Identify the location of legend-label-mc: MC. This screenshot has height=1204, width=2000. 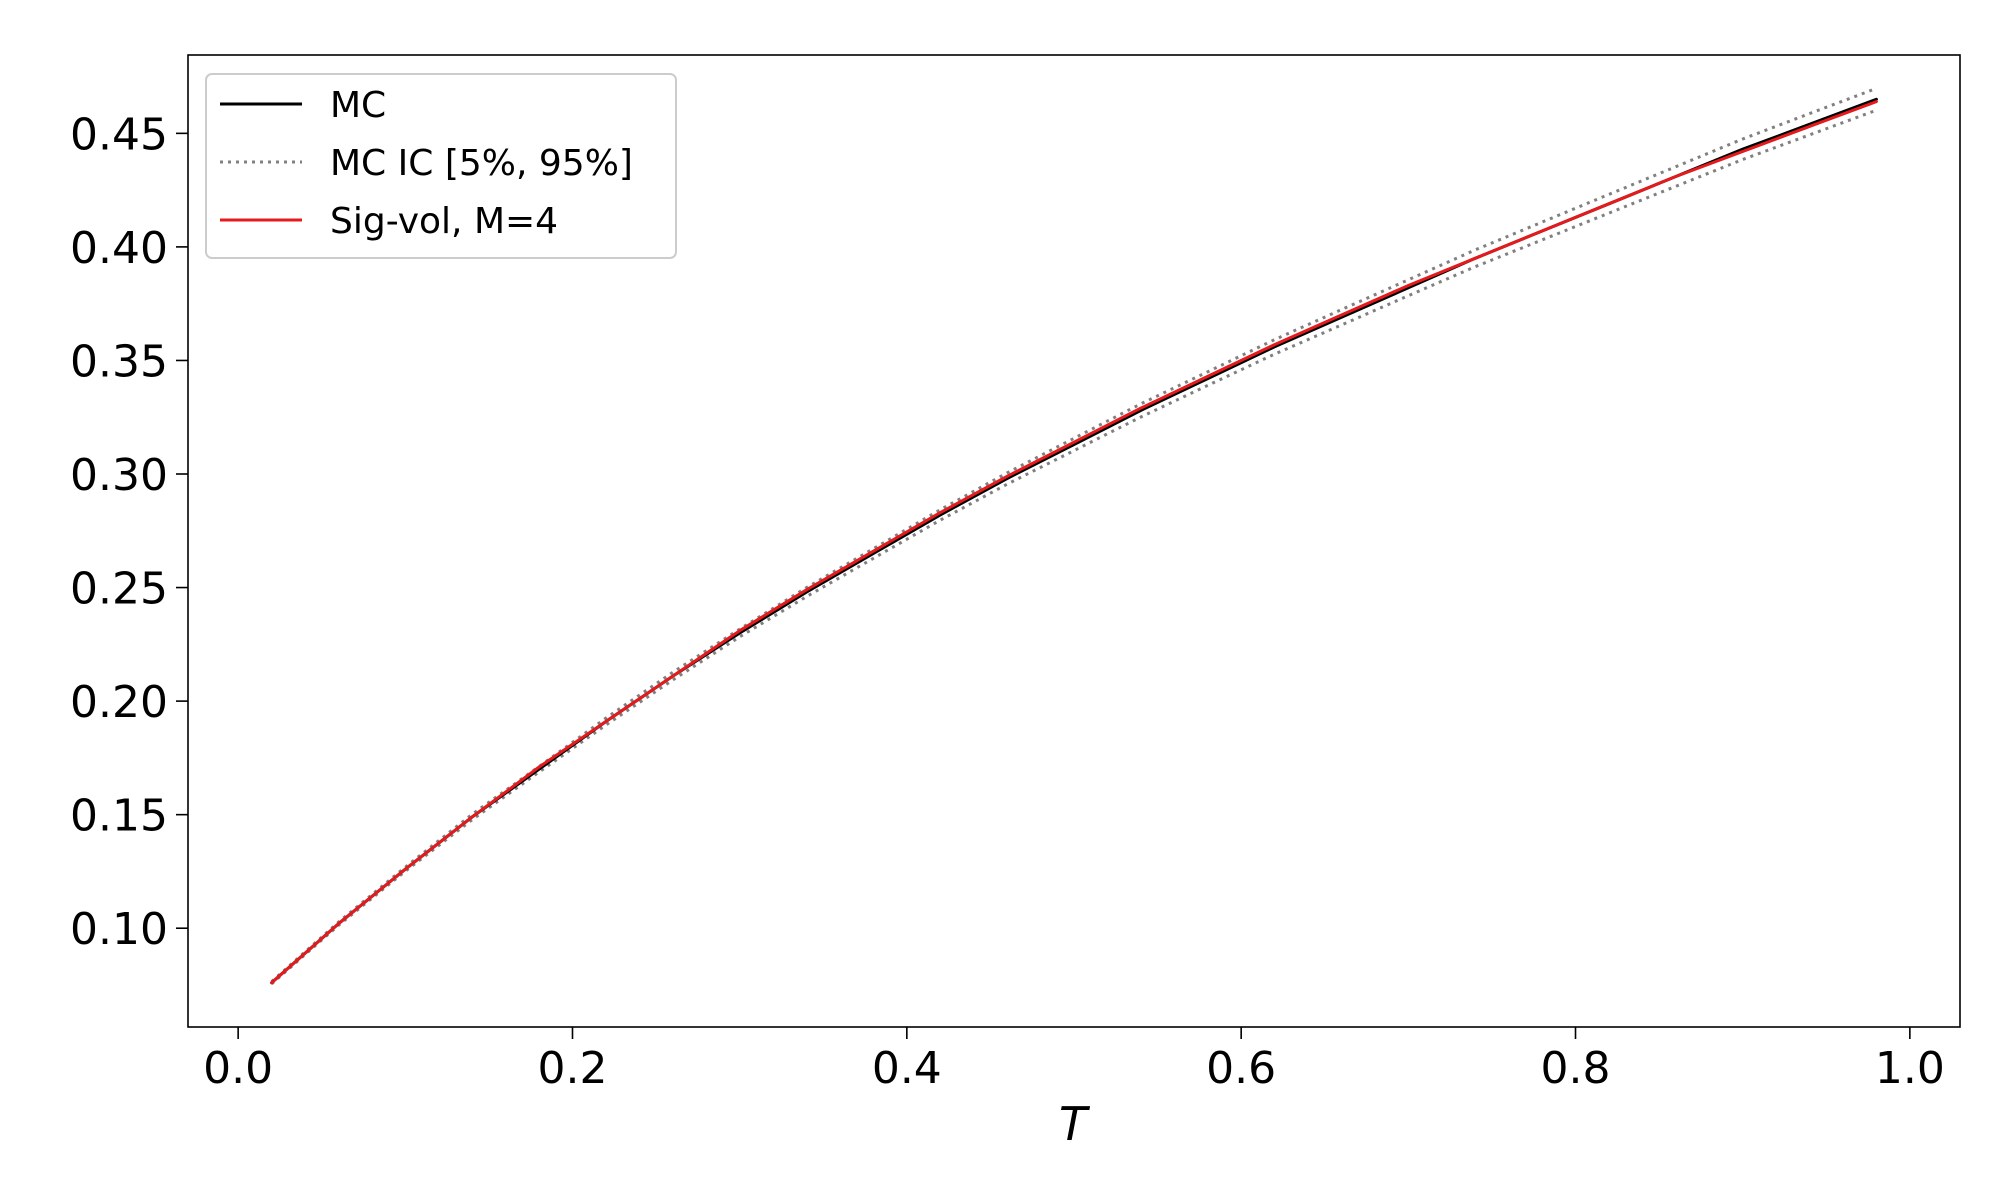
(358, 105).